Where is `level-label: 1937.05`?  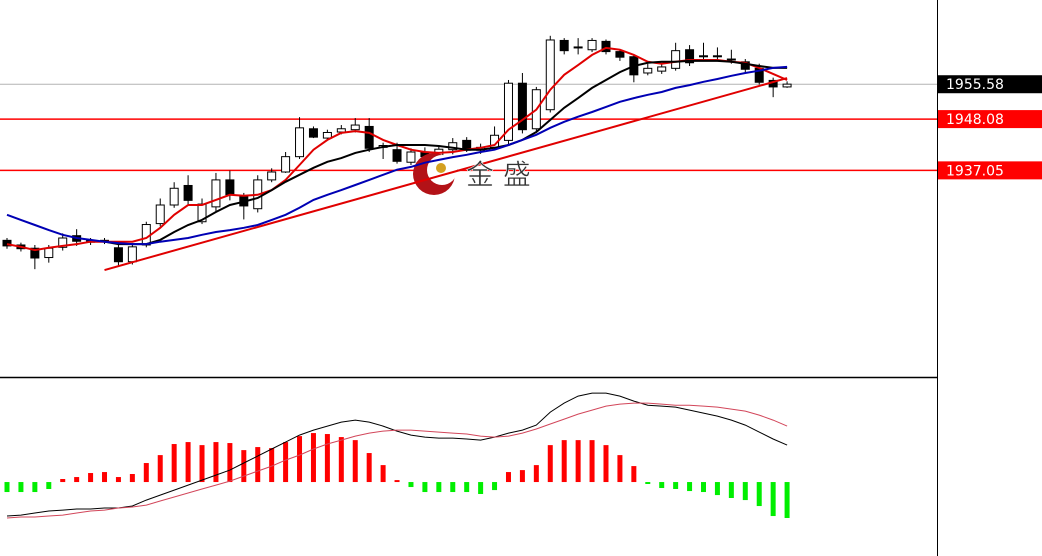
level-label: 1937.05 is located at coordinates (975, 171).